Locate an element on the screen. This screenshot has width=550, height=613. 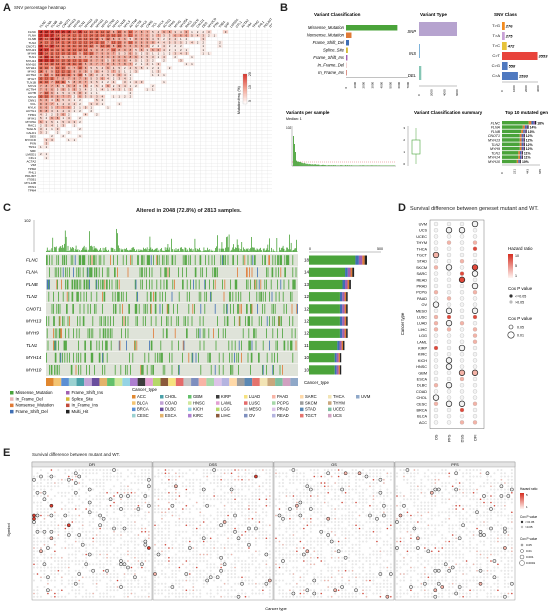
heatmap-col-label: MYH14 is located at coordinates (89, 23).